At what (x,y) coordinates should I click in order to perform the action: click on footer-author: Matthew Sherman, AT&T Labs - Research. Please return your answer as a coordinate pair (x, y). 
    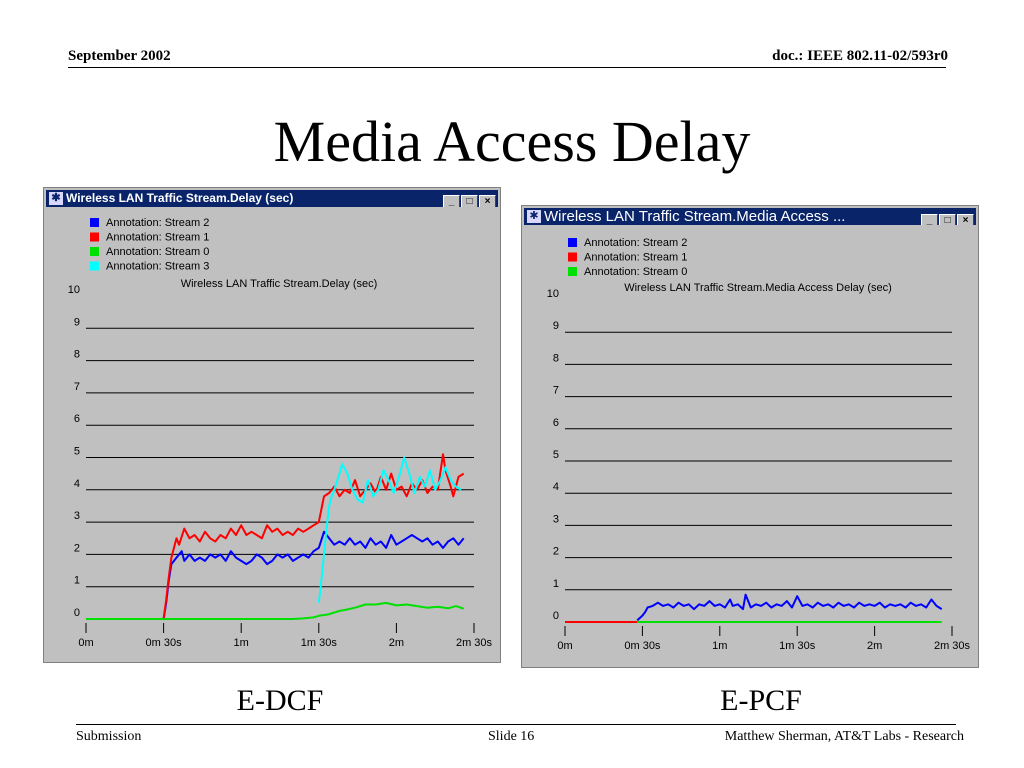
    Looking at the image, I should click on (844, 736).